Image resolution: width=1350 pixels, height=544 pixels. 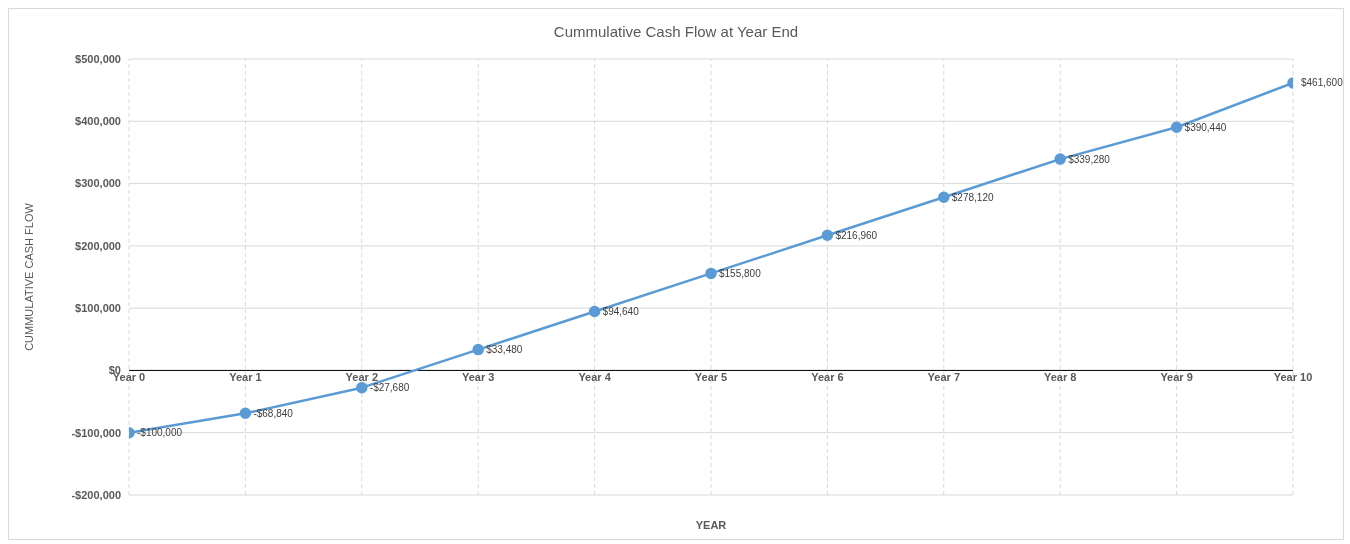 What do you see at coordinates (1293, 377) in the screenshot?
I see `x-tick-label: Year 10` at bounding box center [1293, 377].